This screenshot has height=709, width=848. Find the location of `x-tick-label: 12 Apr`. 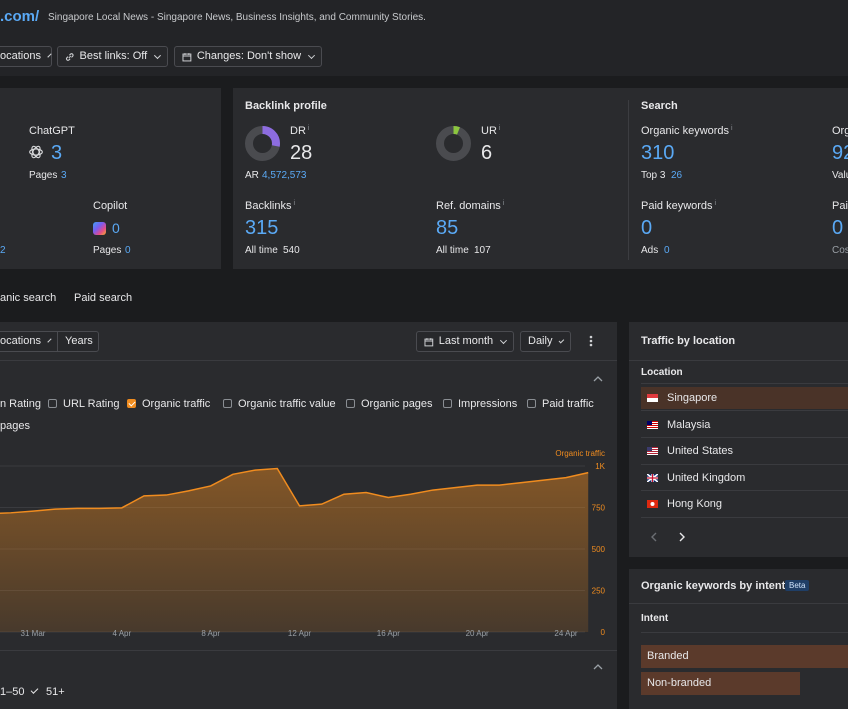

x-tick-label: 12 Apr is located at coordinates (299, 633).